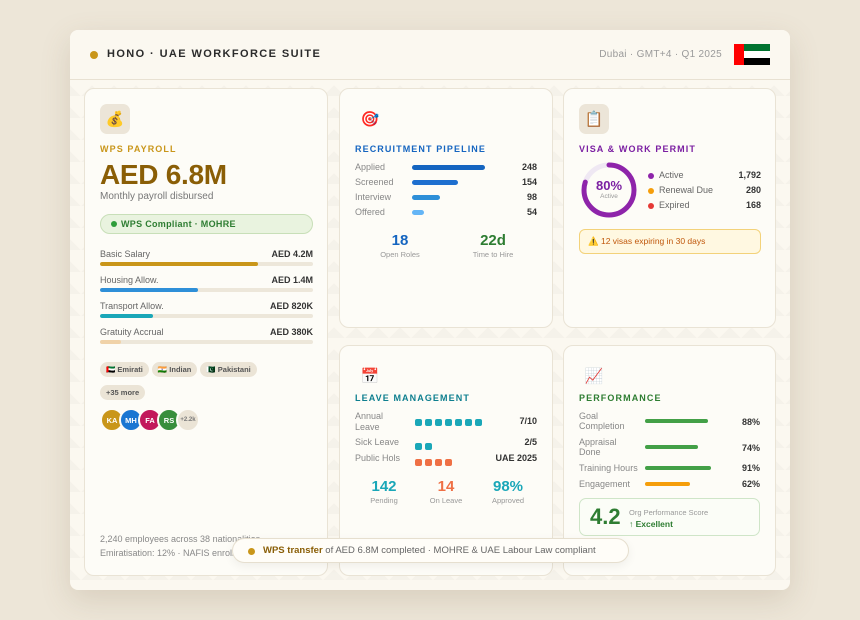 The width and height of the screenshot is (860, 620). I want to click on pipeline-stage-label: Applied, so click(370, 167).